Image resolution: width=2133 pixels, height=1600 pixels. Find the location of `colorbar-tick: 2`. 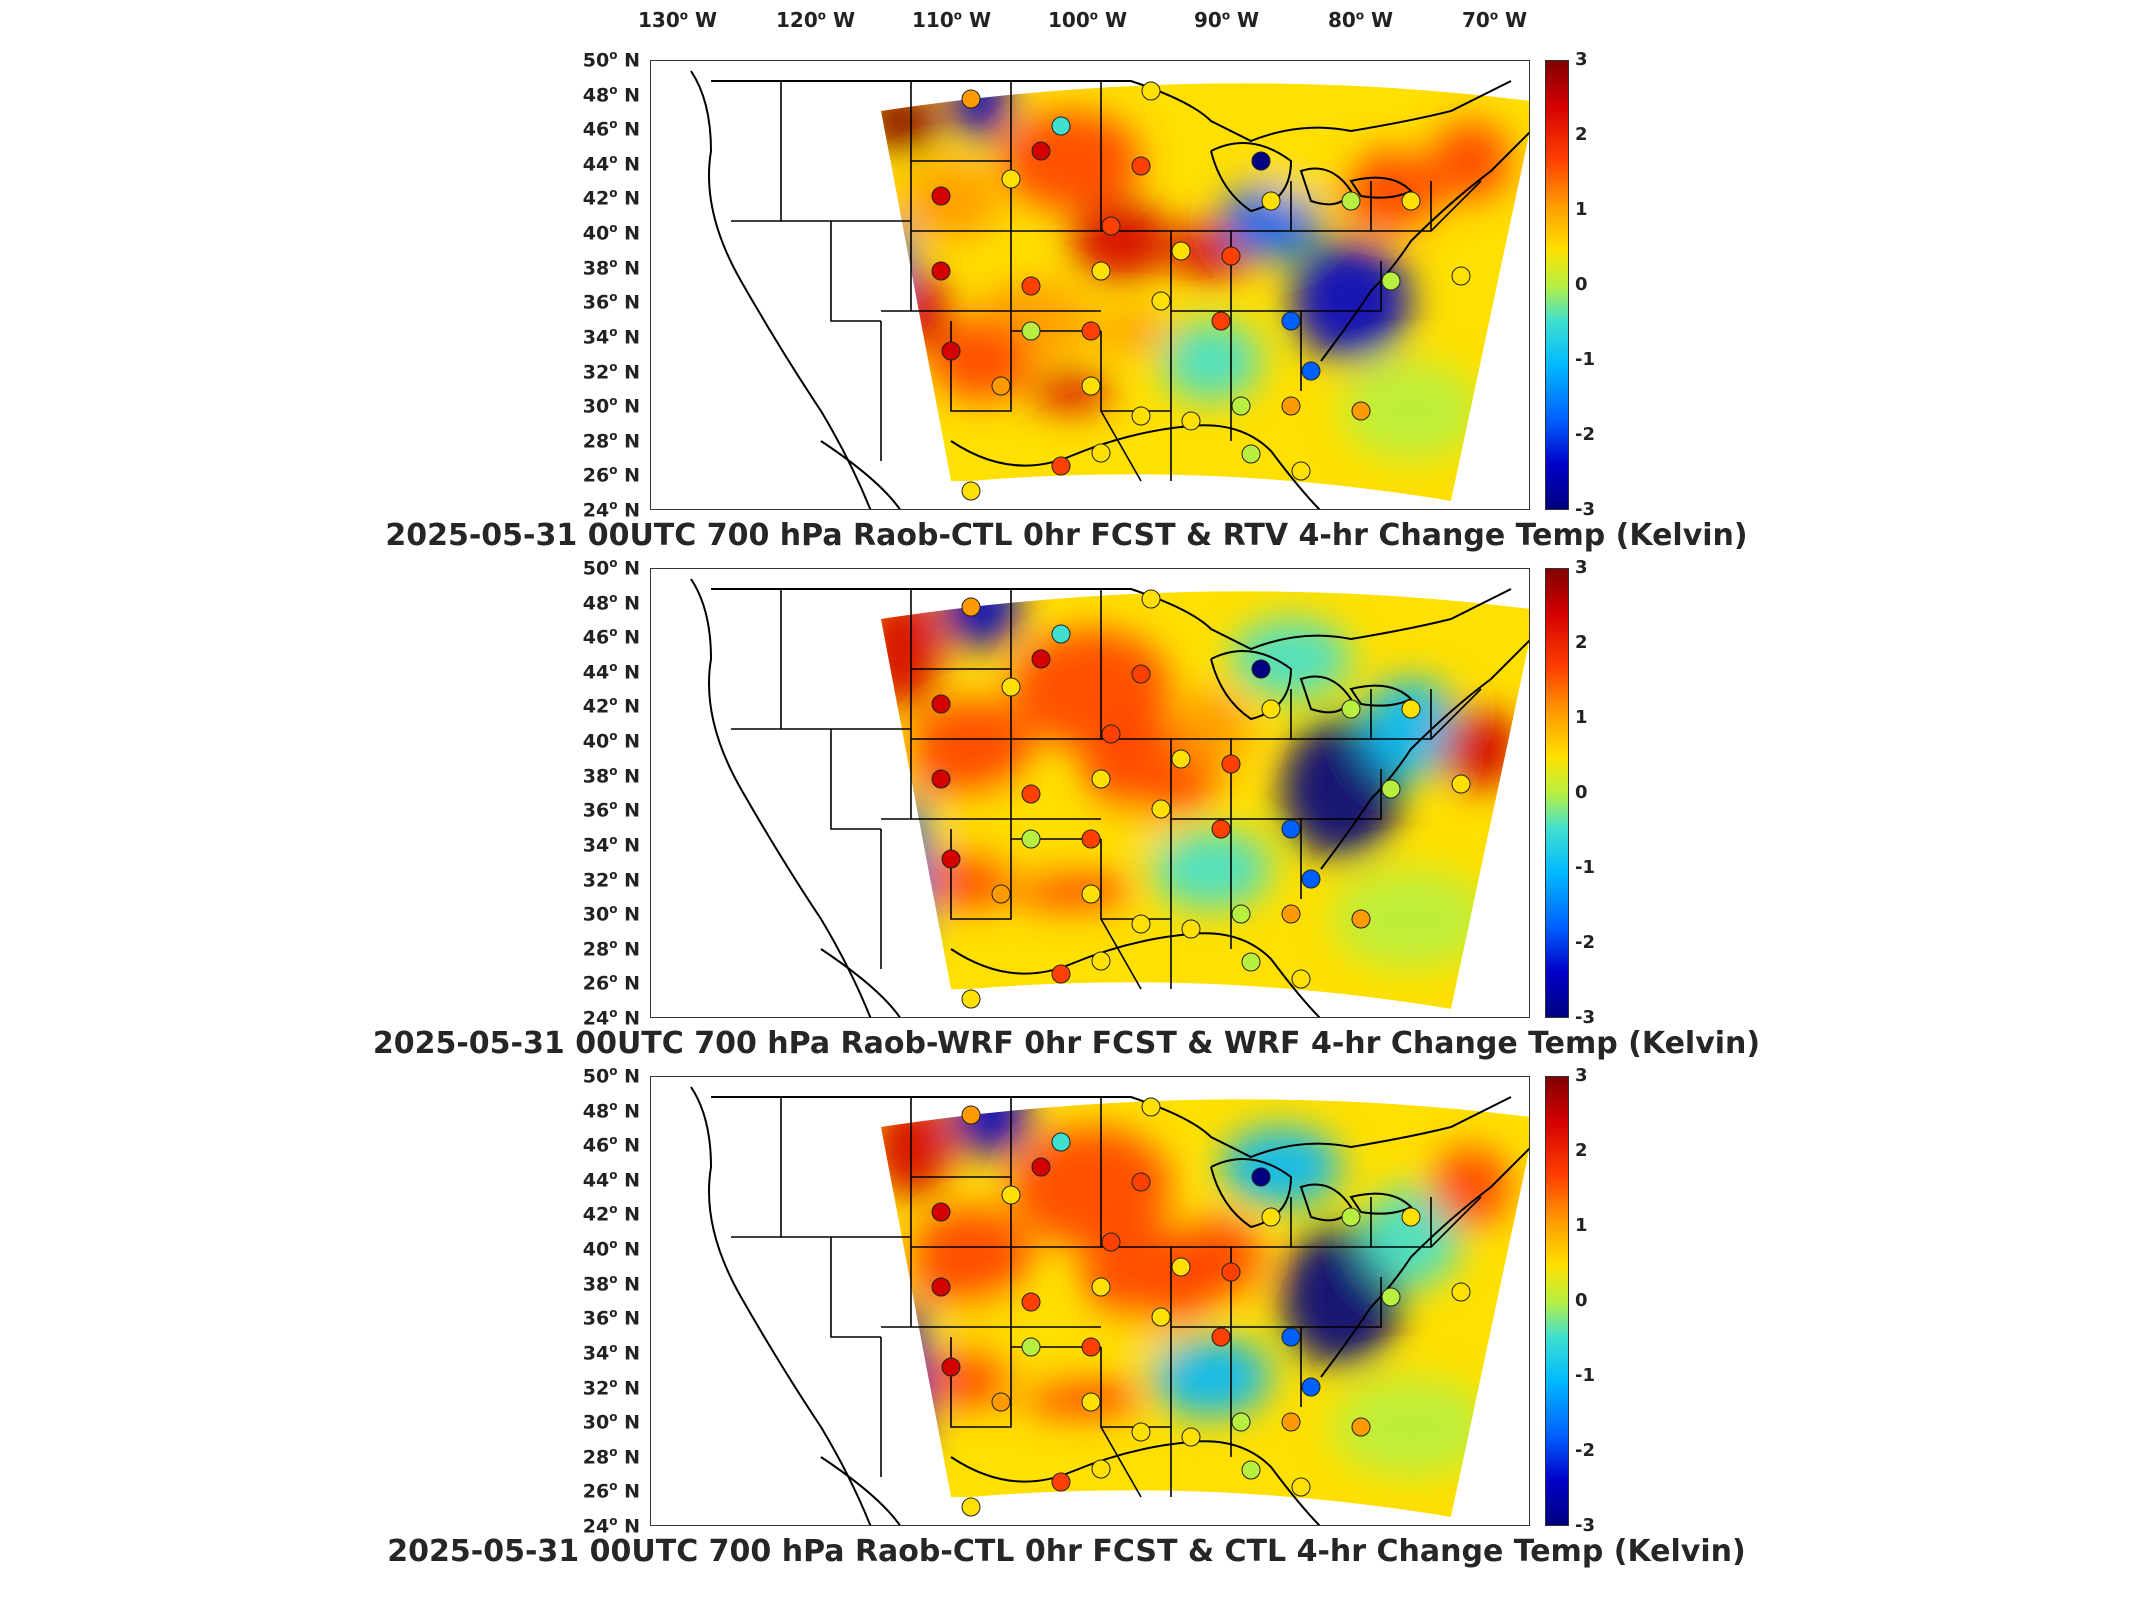

colorbar-tick: 2 is located at coordinates (1581, 642).